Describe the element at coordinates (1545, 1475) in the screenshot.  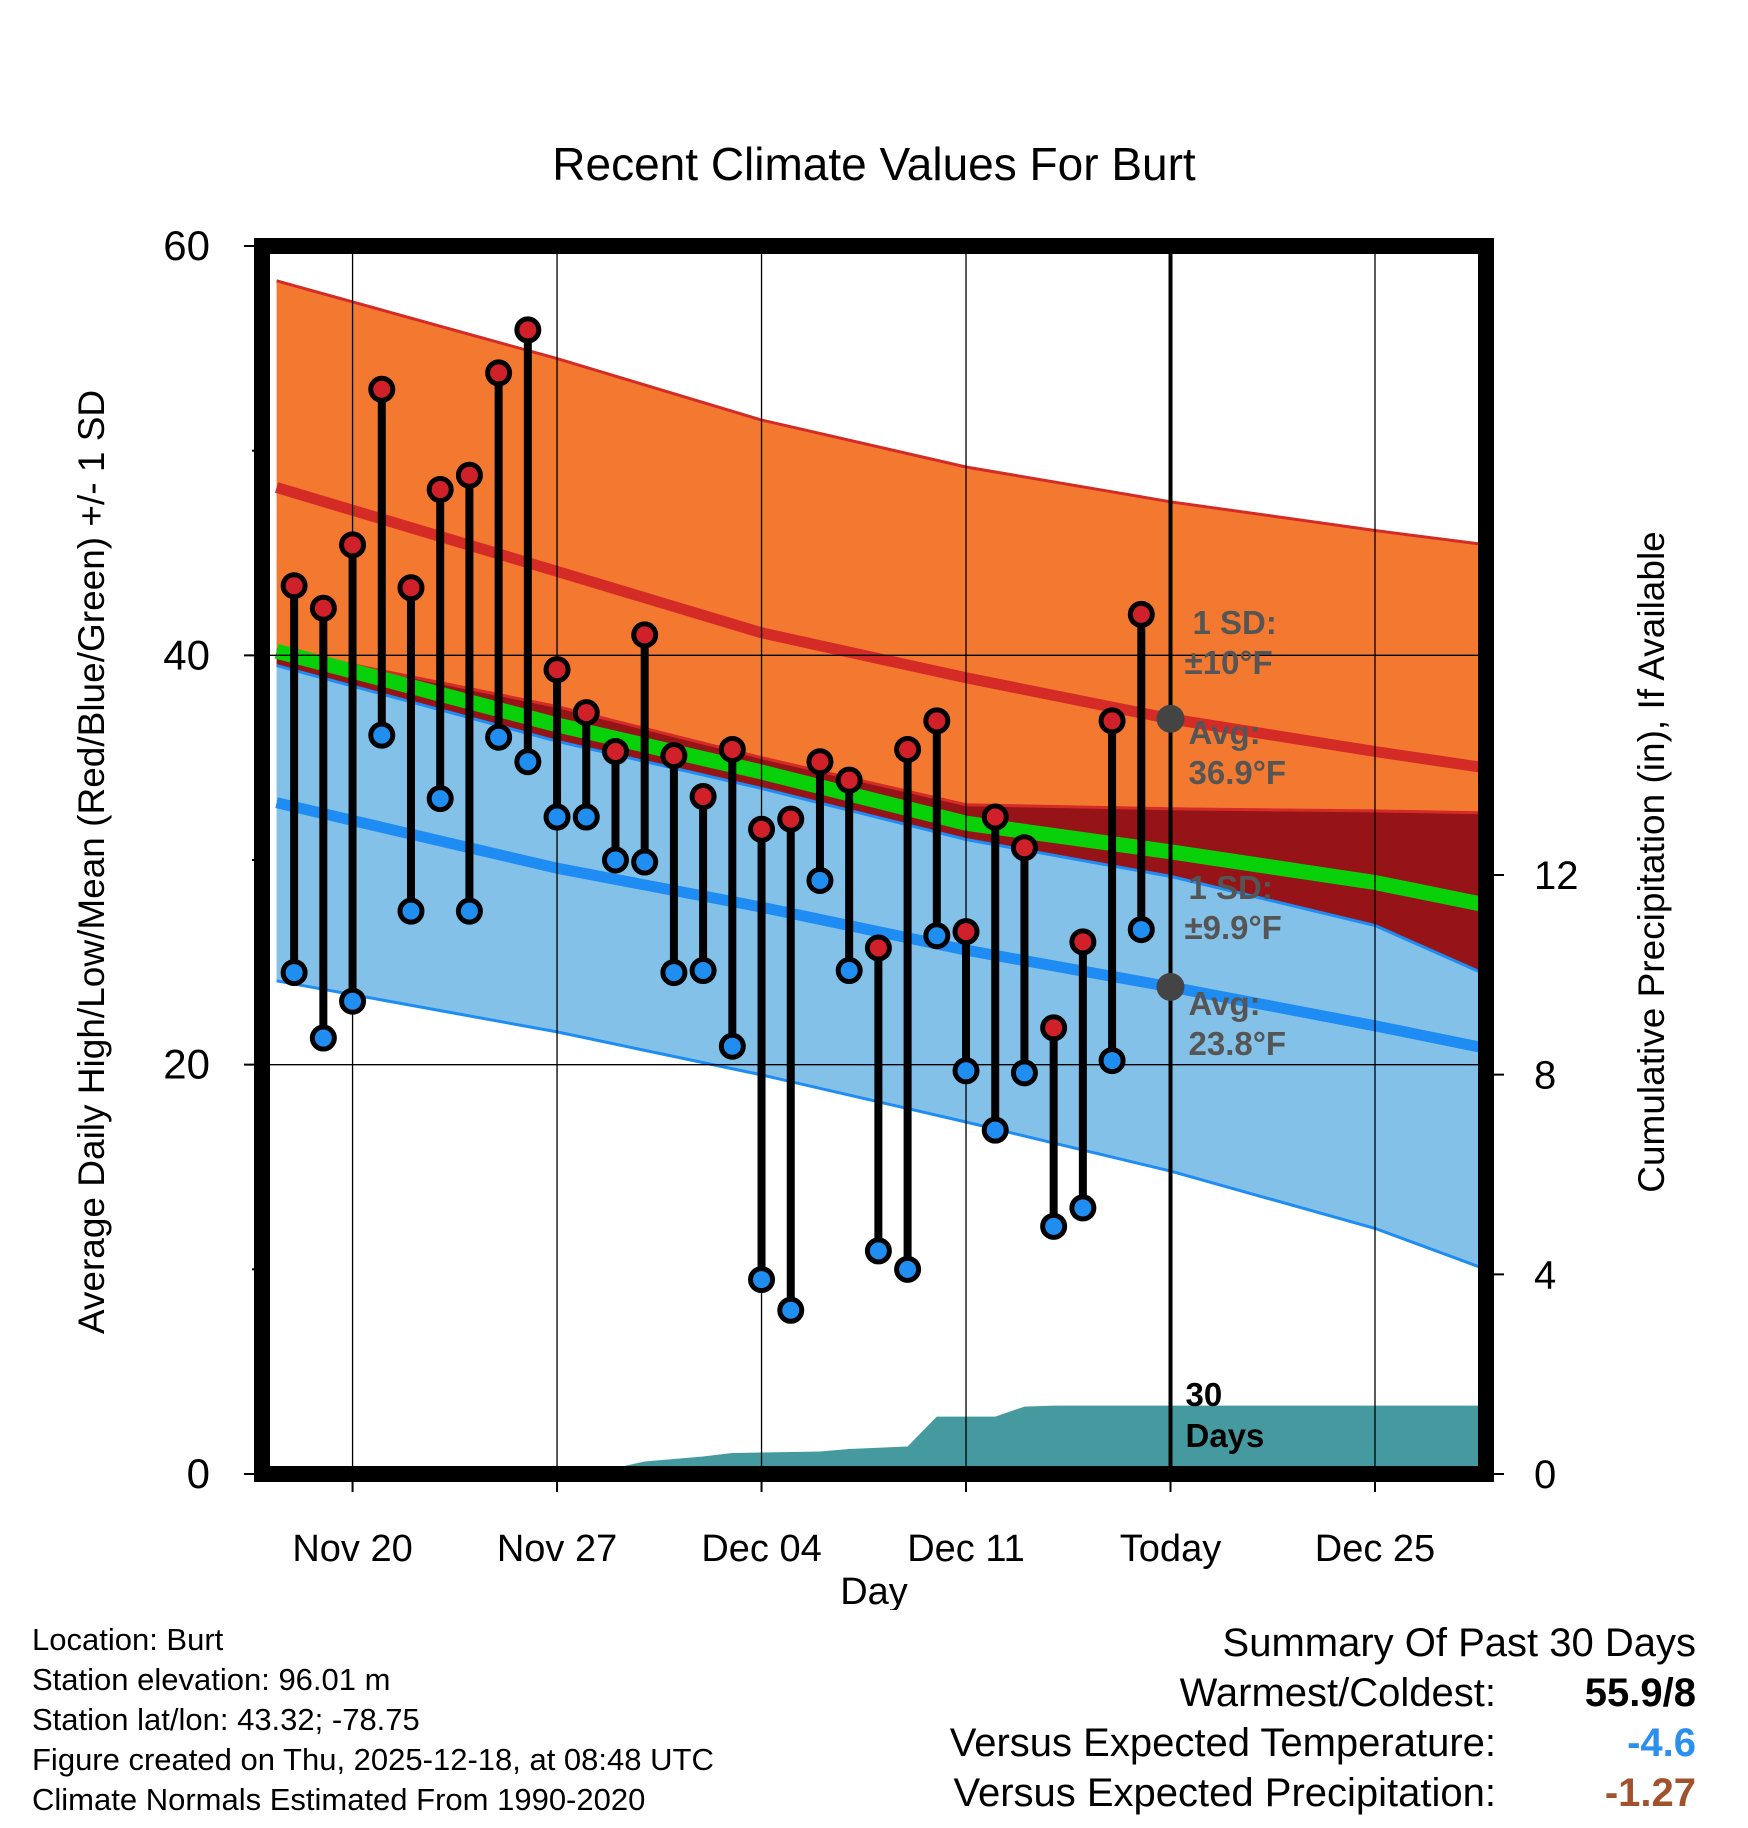
I see `y2-tick-label: 0` at that location.